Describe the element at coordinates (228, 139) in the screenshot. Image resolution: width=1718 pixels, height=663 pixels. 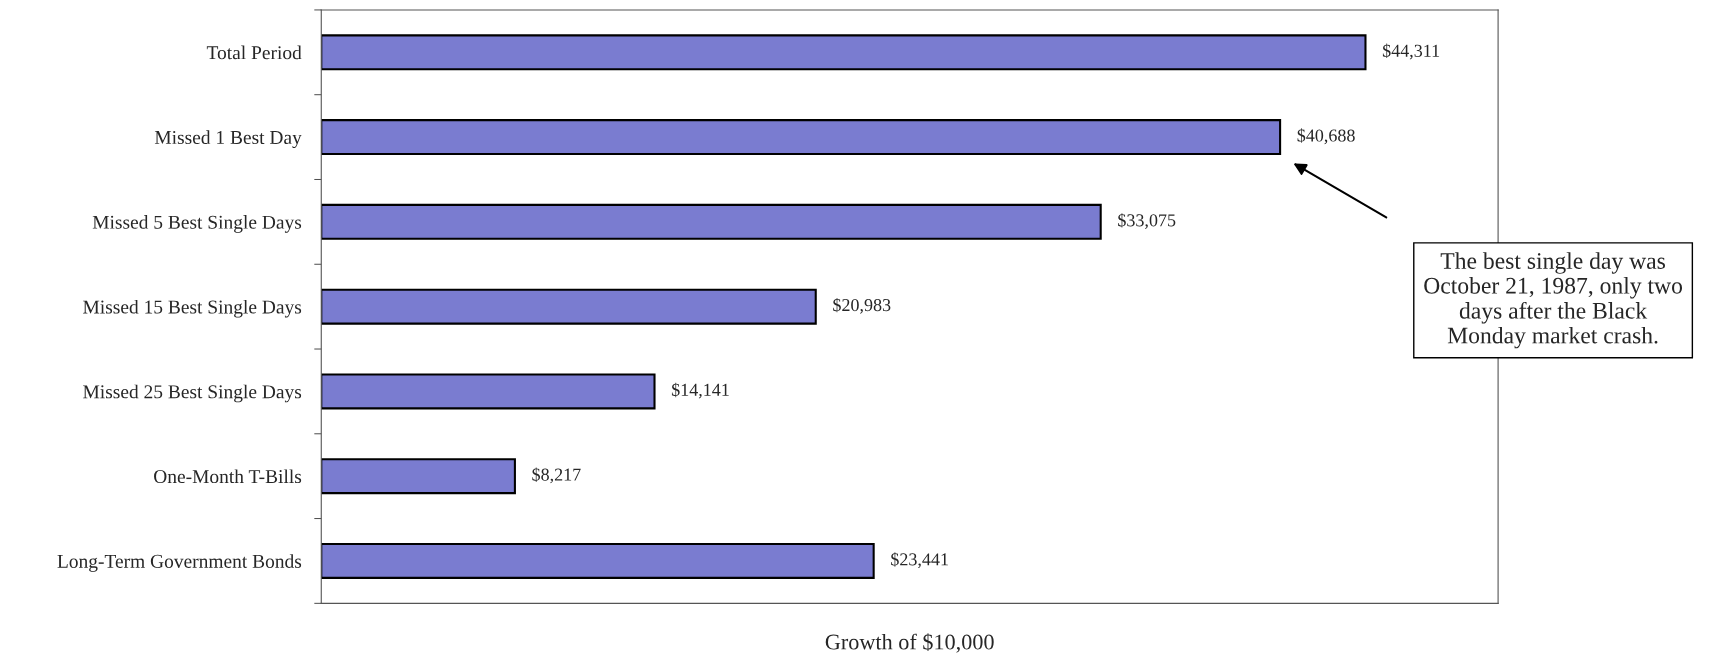
I see `y-tick-label: Missed 1 Best Day` at that location.